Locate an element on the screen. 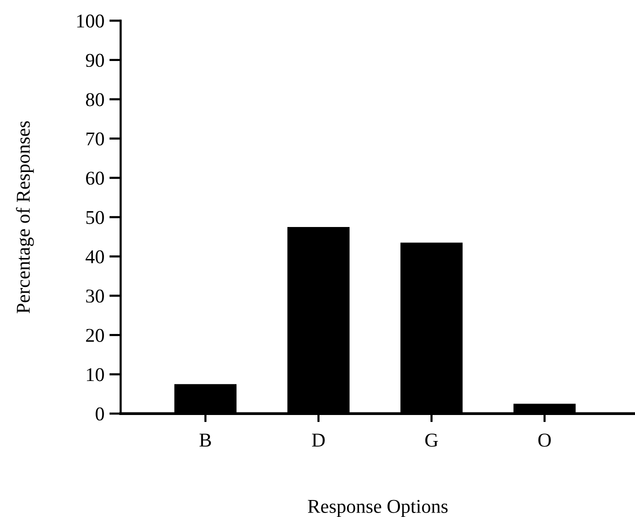  y-tick-label: 80 is located at coordinates (95, 99).